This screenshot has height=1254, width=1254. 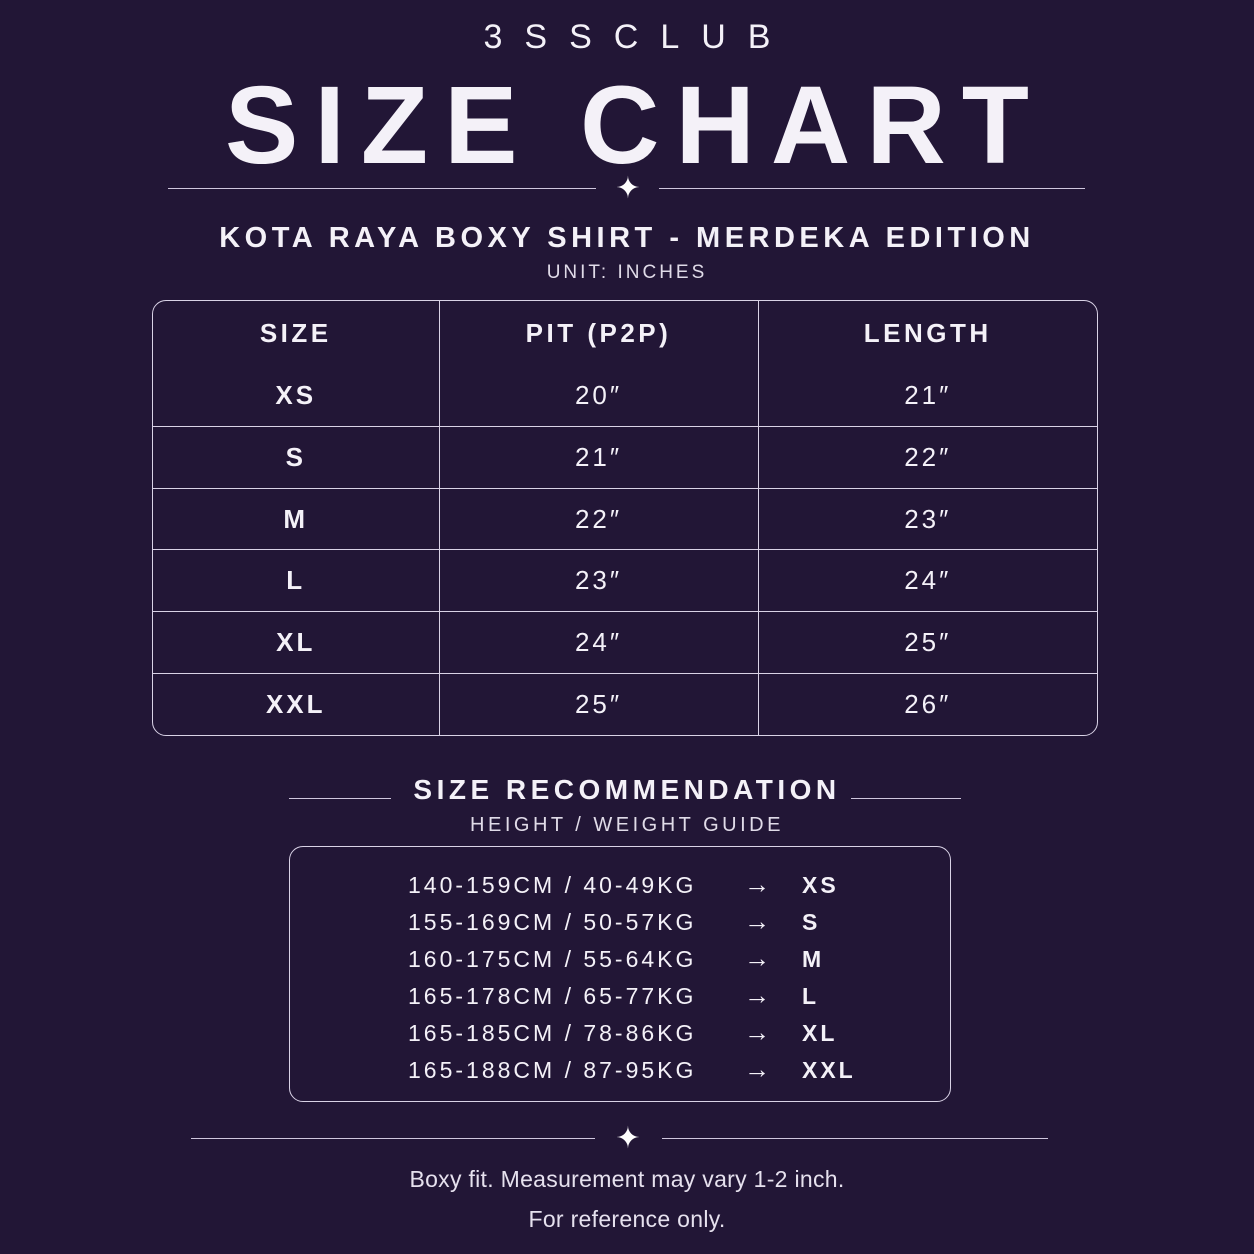 I want to click on recommended-size: XL, so click(x=820, y=1033).